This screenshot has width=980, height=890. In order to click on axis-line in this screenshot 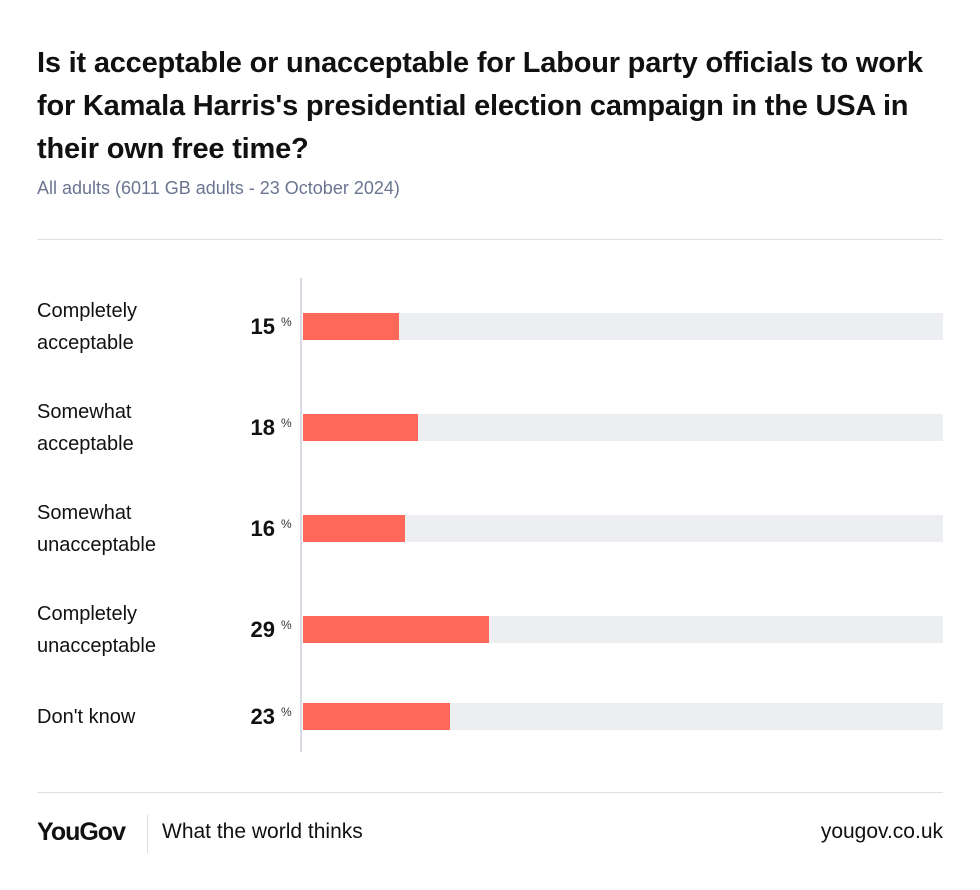, I will do `click(301, 515)`.